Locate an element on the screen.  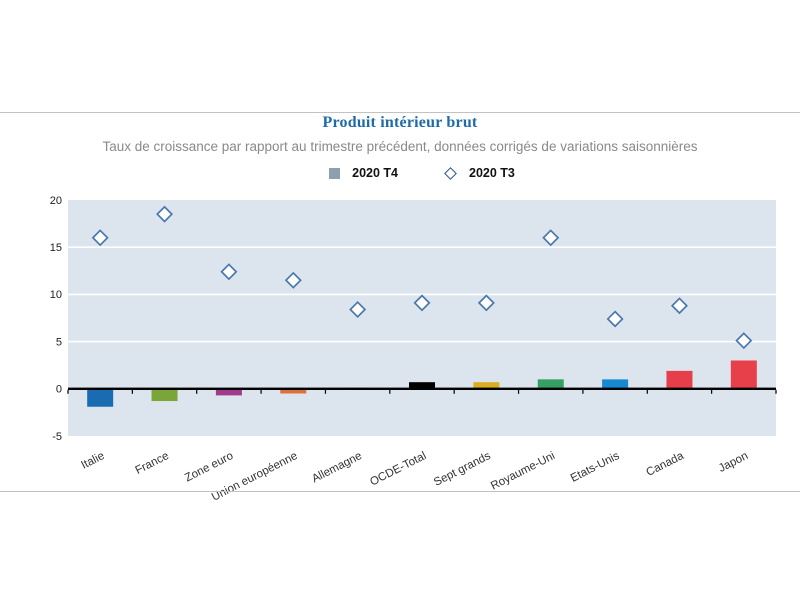
x-label-france: France is located at coordinates (152, 463).